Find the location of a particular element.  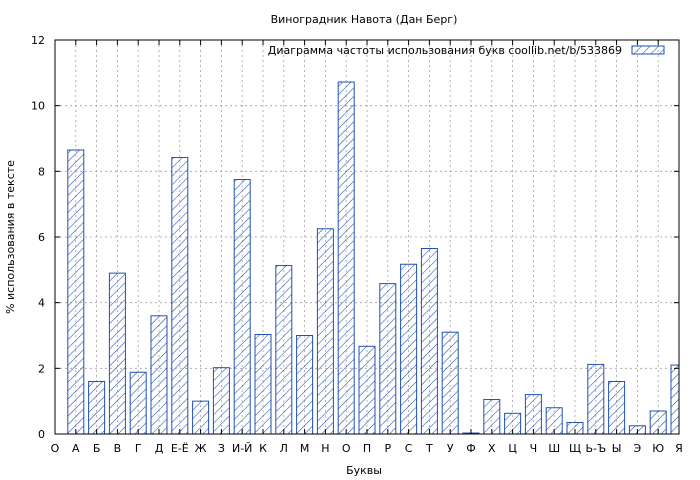

x-tick-label: У is located at coordinates (450, 448).